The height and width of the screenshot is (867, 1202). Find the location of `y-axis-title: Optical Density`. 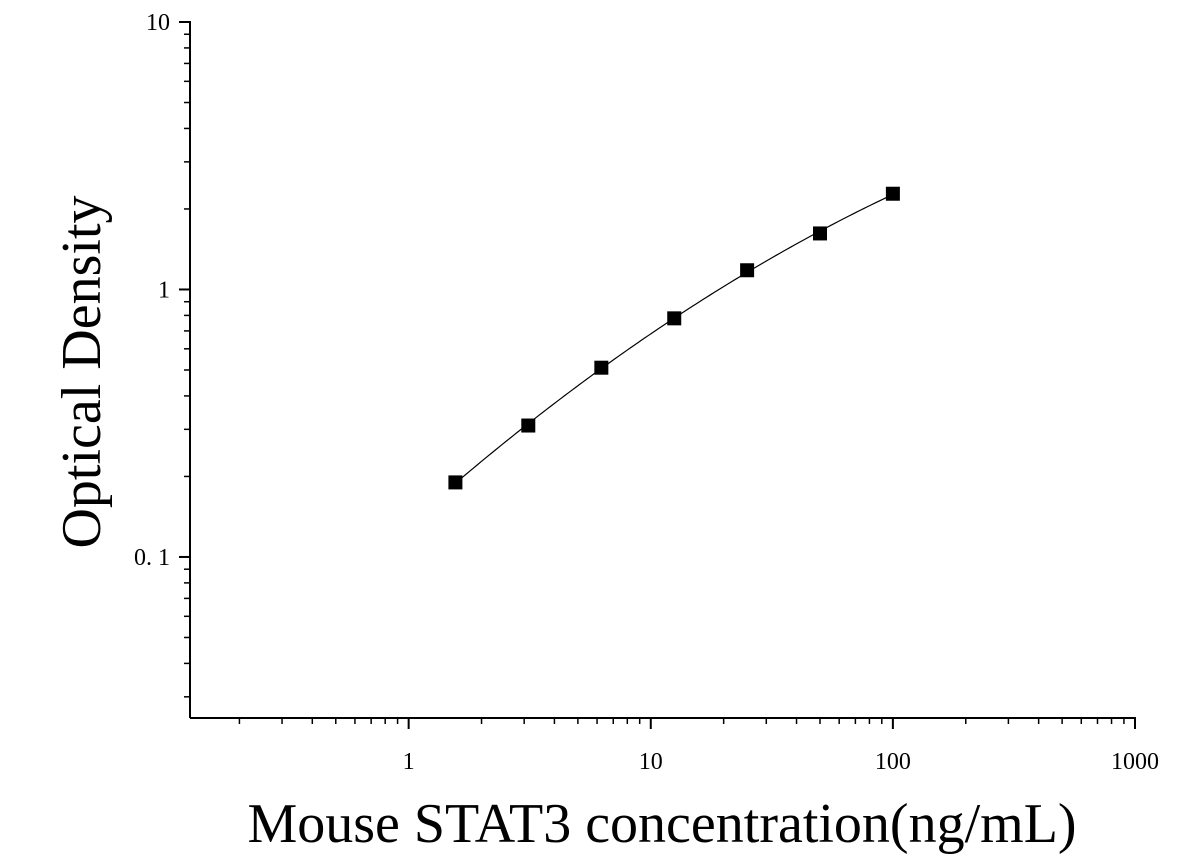

y-axis-title: Optical Density is located at coordinates (82, 371).